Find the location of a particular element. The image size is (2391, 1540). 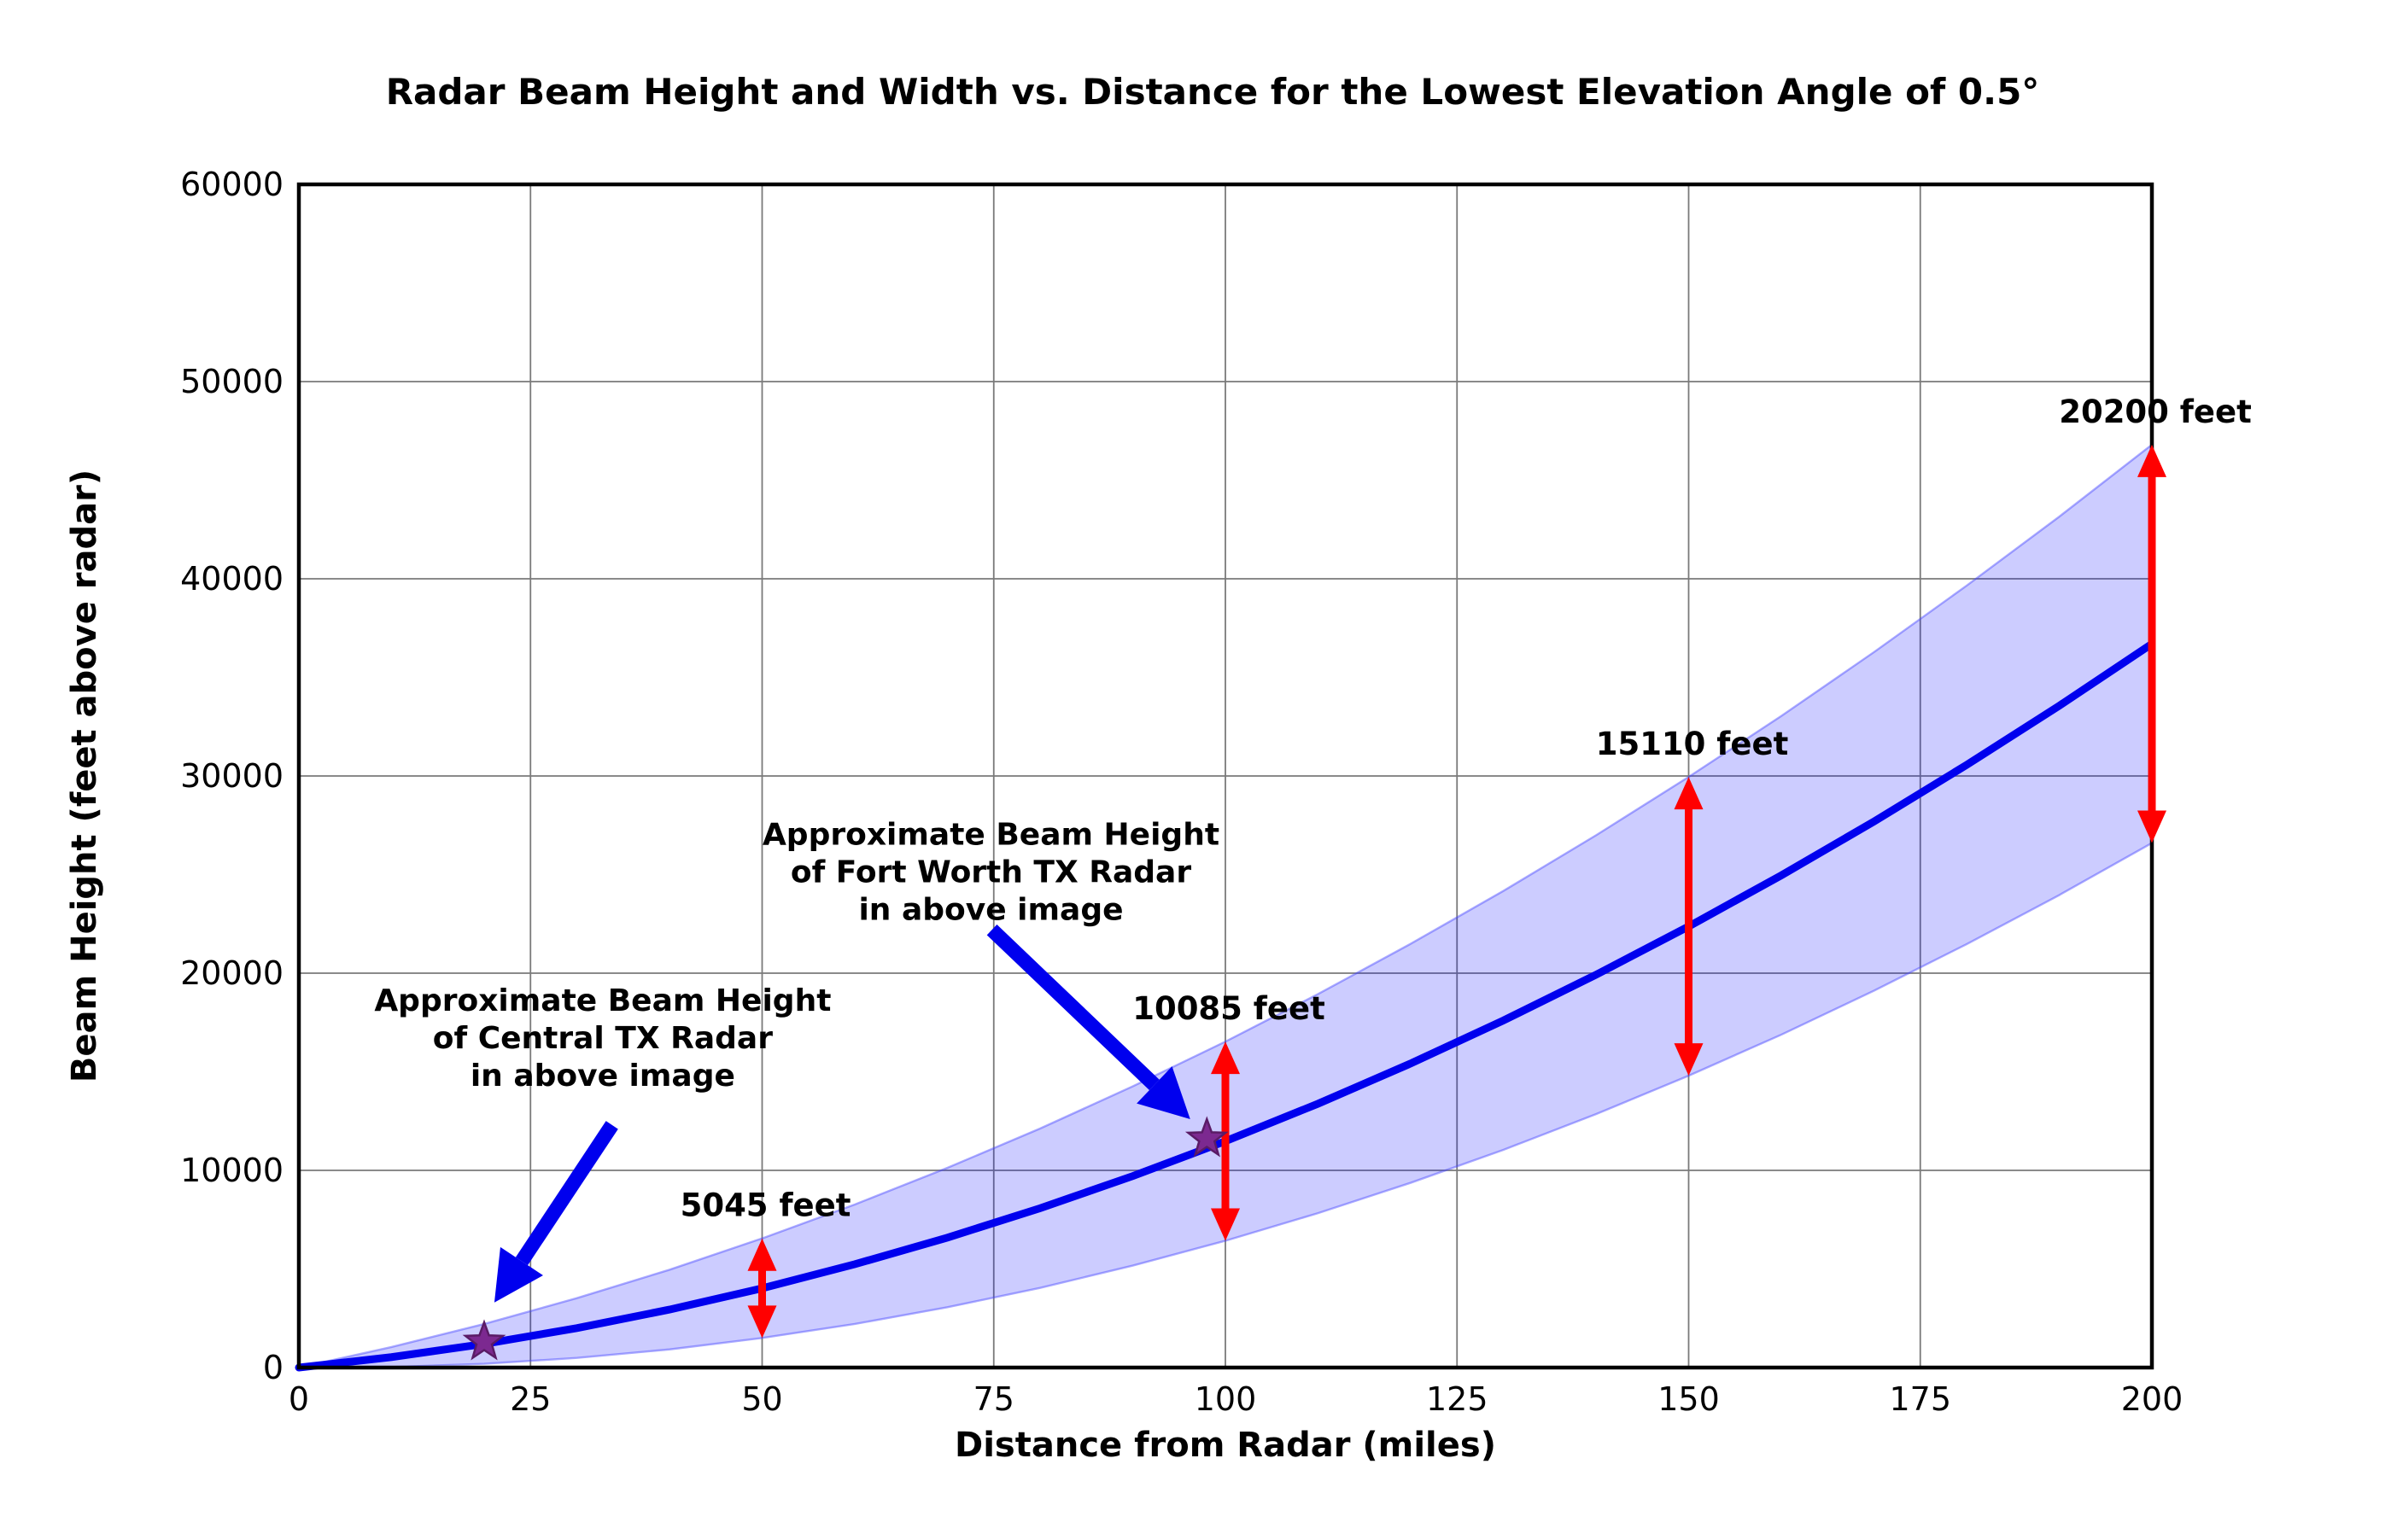

width-label-150: 15110 feet is located at coordinates (1692, 744).